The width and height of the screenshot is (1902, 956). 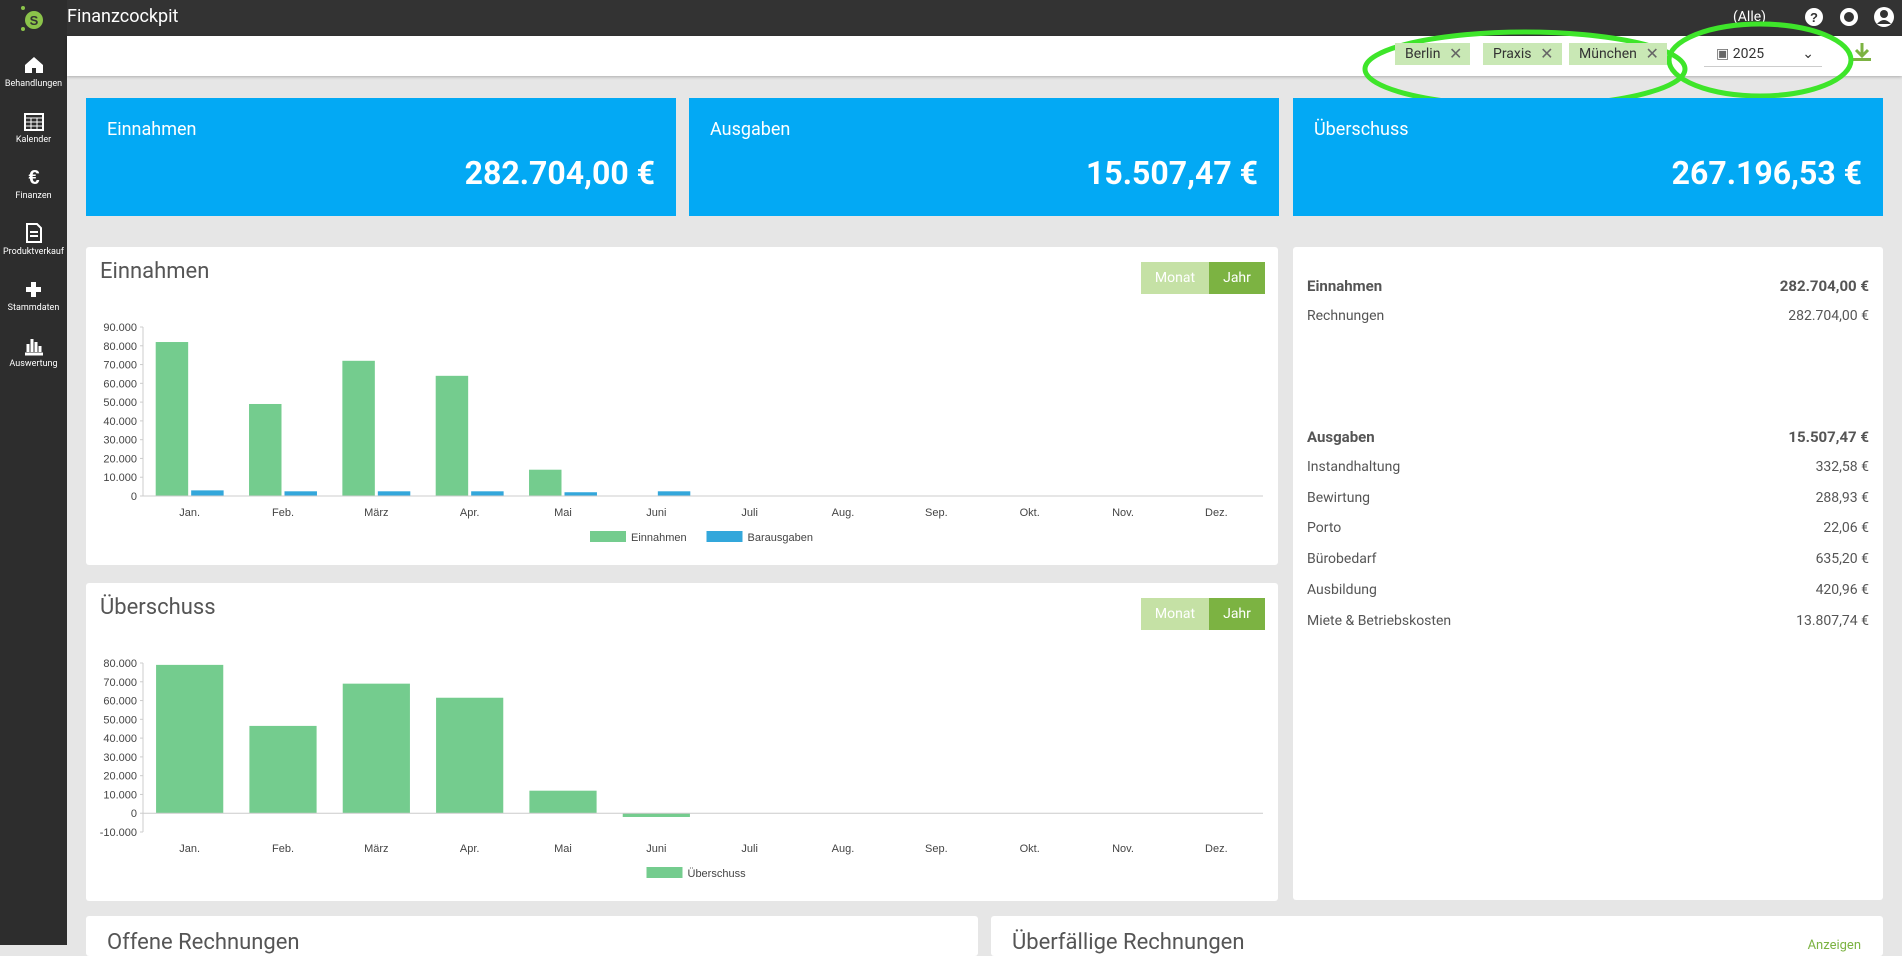 I want to click on show-link: Anzeigen, so click(x=1834, y=945).